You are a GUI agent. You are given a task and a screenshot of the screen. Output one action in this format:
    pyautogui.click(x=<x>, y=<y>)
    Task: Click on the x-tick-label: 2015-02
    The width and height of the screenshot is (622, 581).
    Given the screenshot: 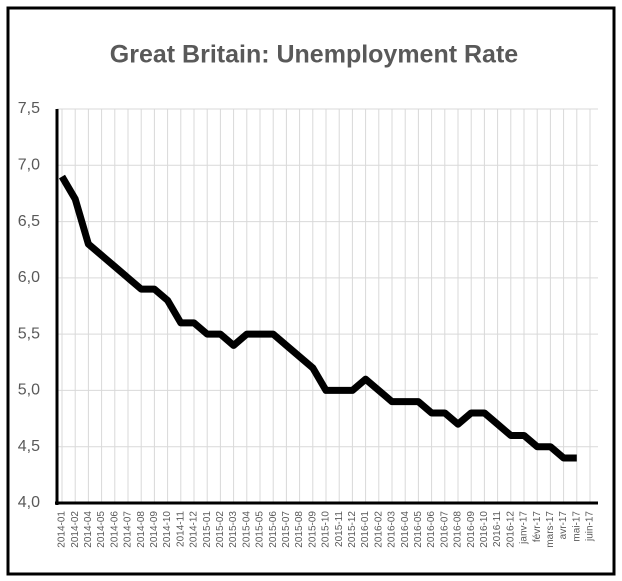 What is the action you would take?
    pyautogui.click(x=220, y=529)
    